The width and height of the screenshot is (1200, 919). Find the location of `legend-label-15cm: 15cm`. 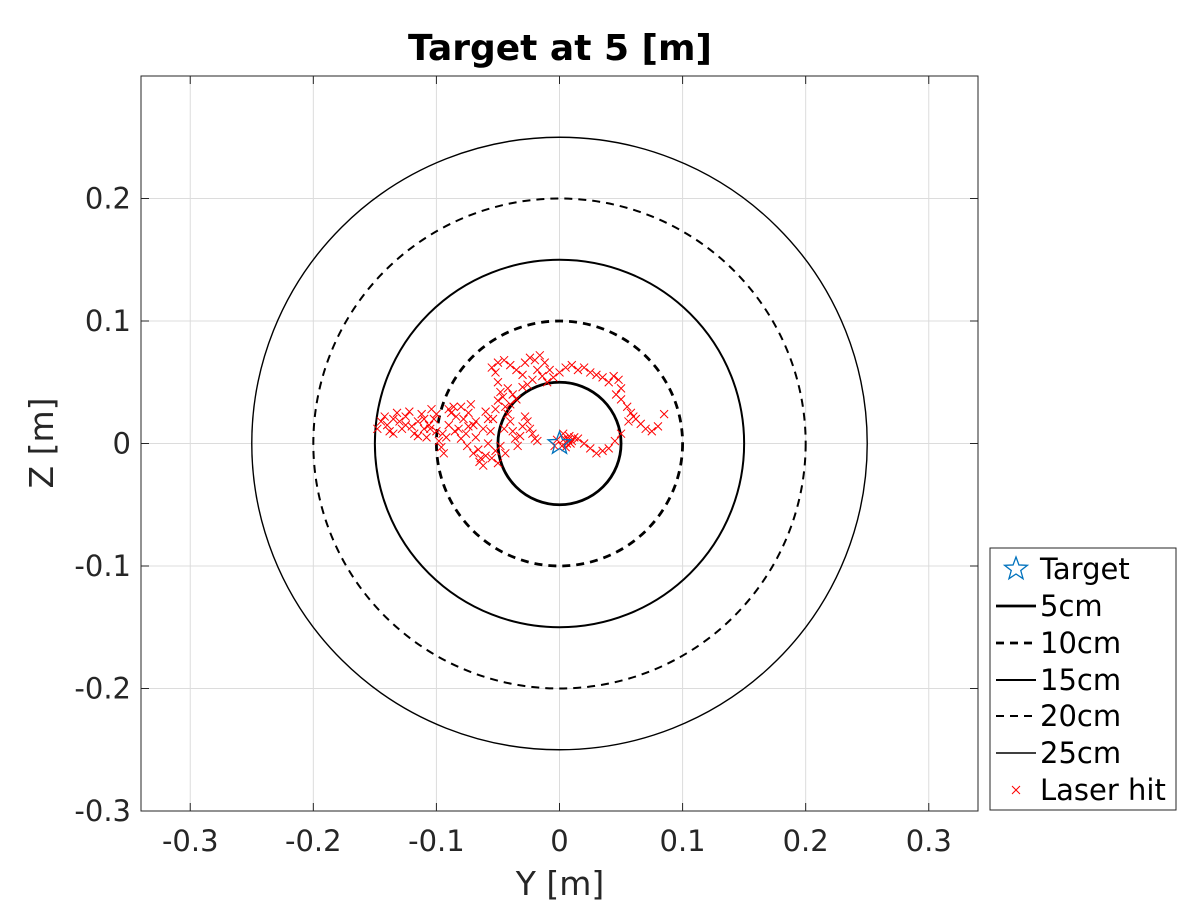

legend-label-15cm: 15cm is located at coordinates (1080, 680).